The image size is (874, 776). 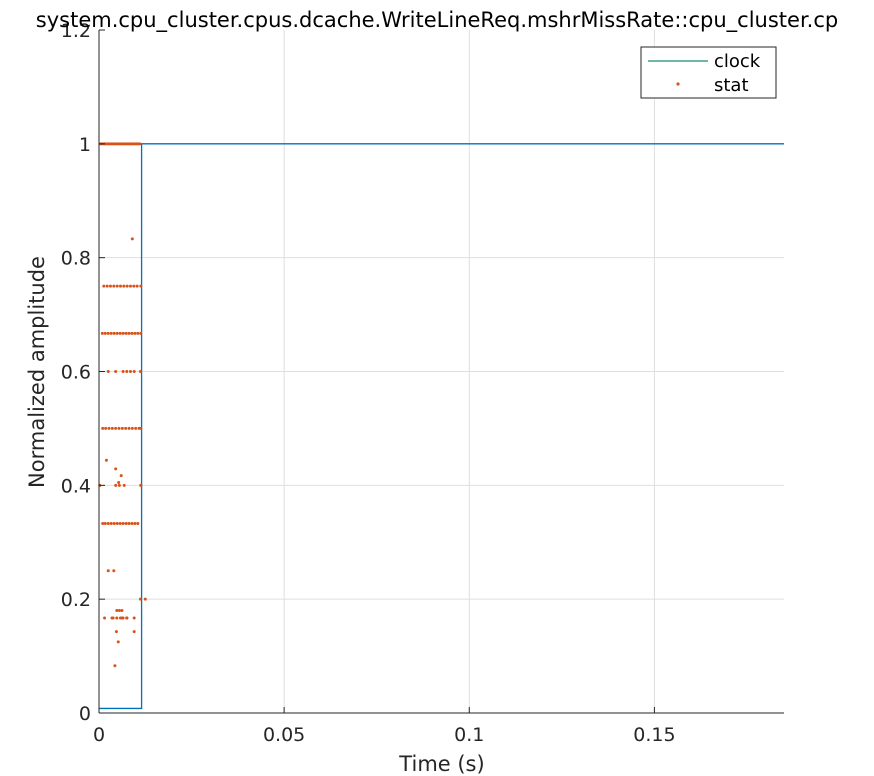 What do you see at coordinates (384, 735) in the screenshot?
I see `x-tick-labels: 0 0.05 0.1 0.15` at bounding box center [384, 735].